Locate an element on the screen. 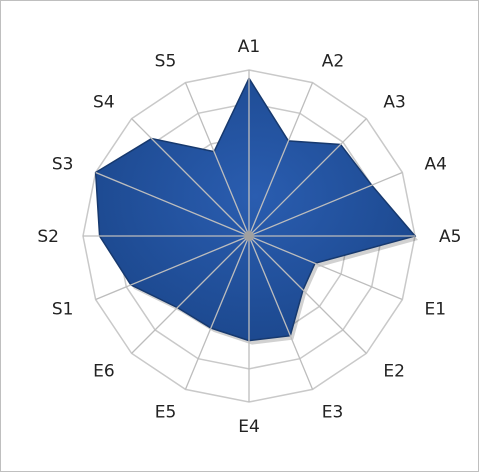  axis-label-S3: S3 is located at coordinates (63, 164).